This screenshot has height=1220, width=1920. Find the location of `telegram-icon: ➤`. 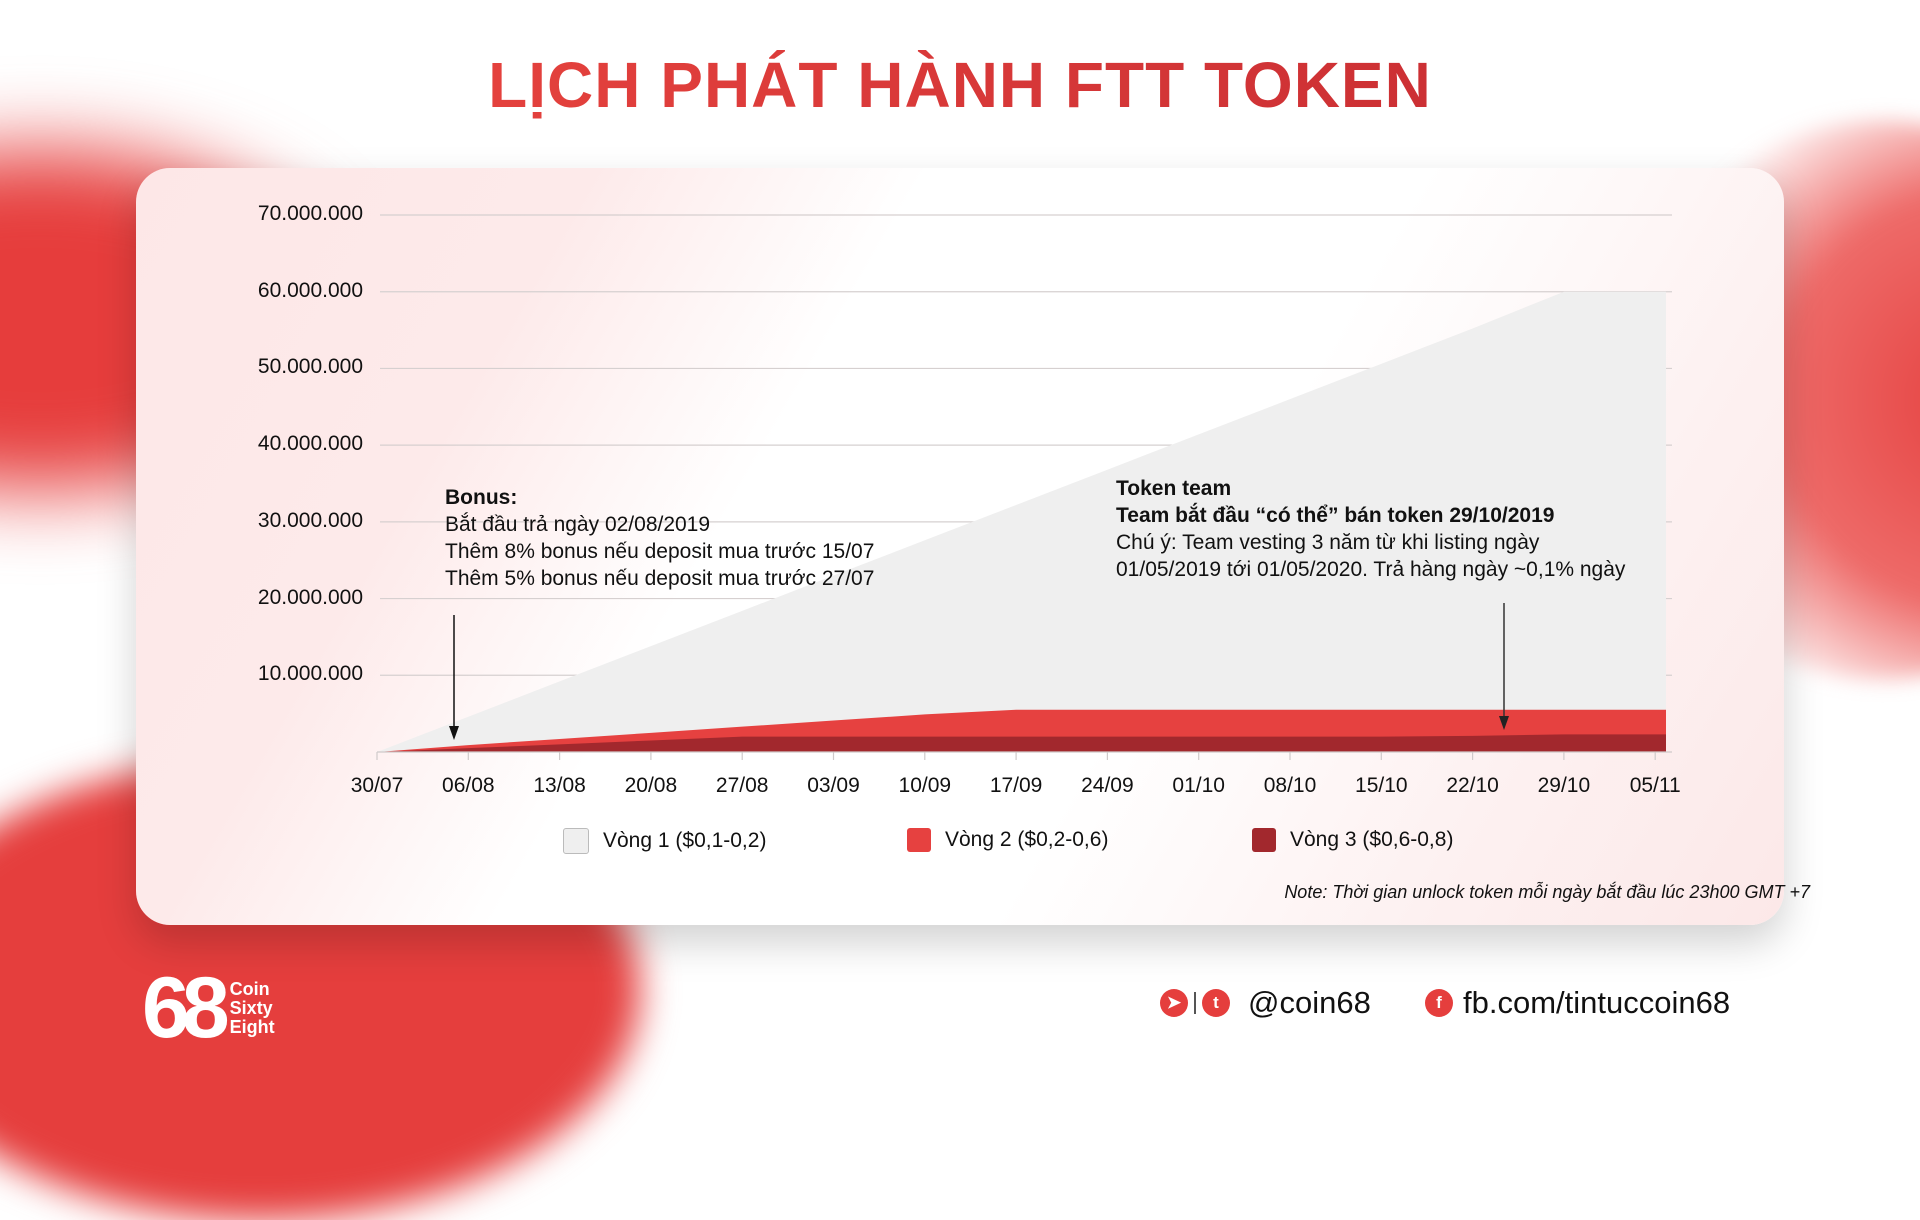

telegram-icon: ➤ is located at coordinates (1174, 1003).